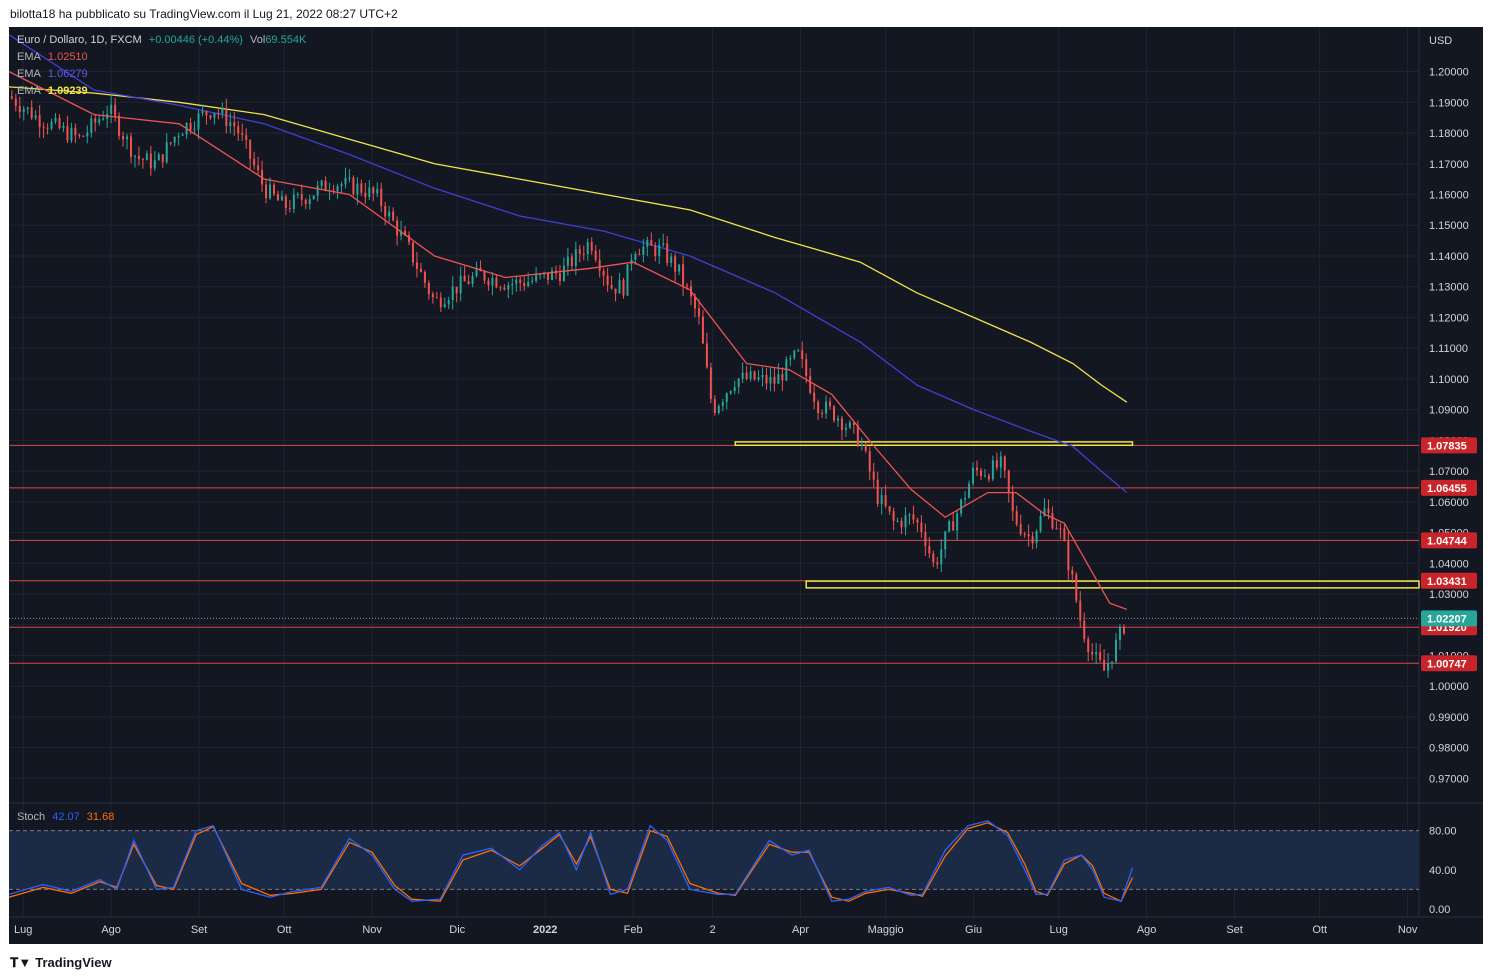 The image size is (1493, 979). I want to click on price-tick-label: 1.15000, so click(1449, 226).